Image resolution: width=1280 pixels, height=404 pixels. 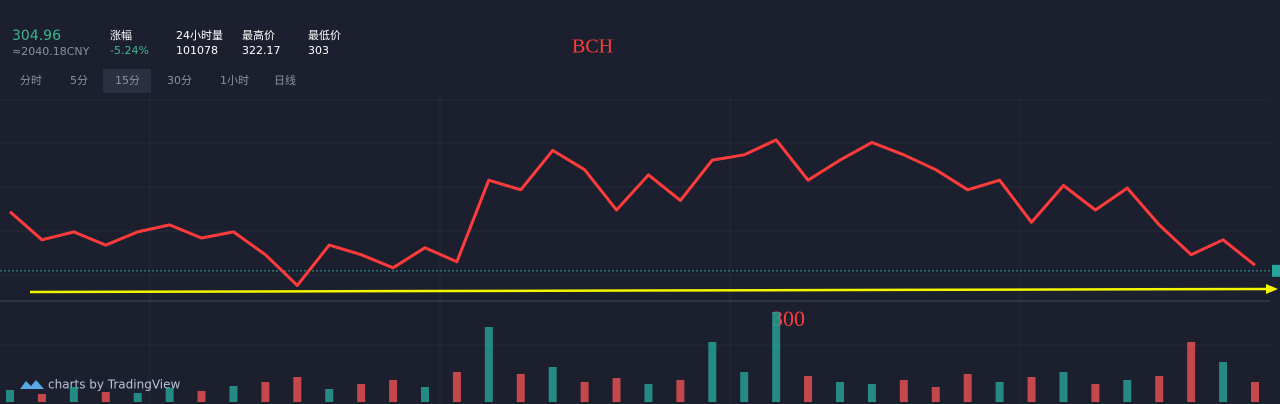 I want to click on price: 304.96, so click(x=36, y=36).